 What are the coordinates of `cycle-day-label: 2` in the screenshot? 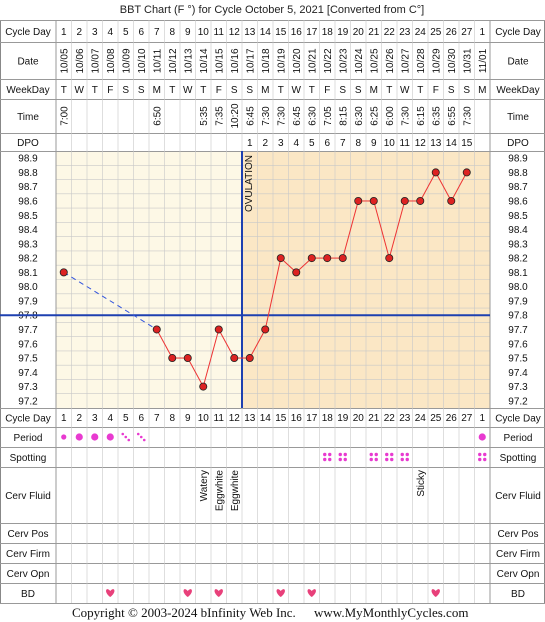 It's located at (79, 32).